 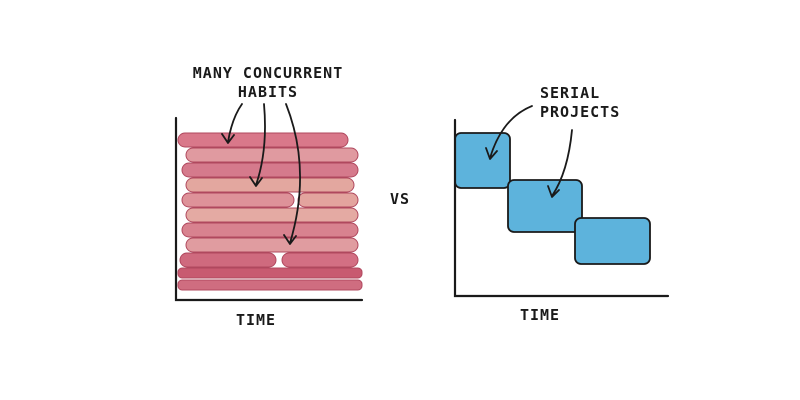 What do you see at coordinates (540, 315) in the screenshot?
I see `right-axis-label: TIME` at bounding box center [540, 315].